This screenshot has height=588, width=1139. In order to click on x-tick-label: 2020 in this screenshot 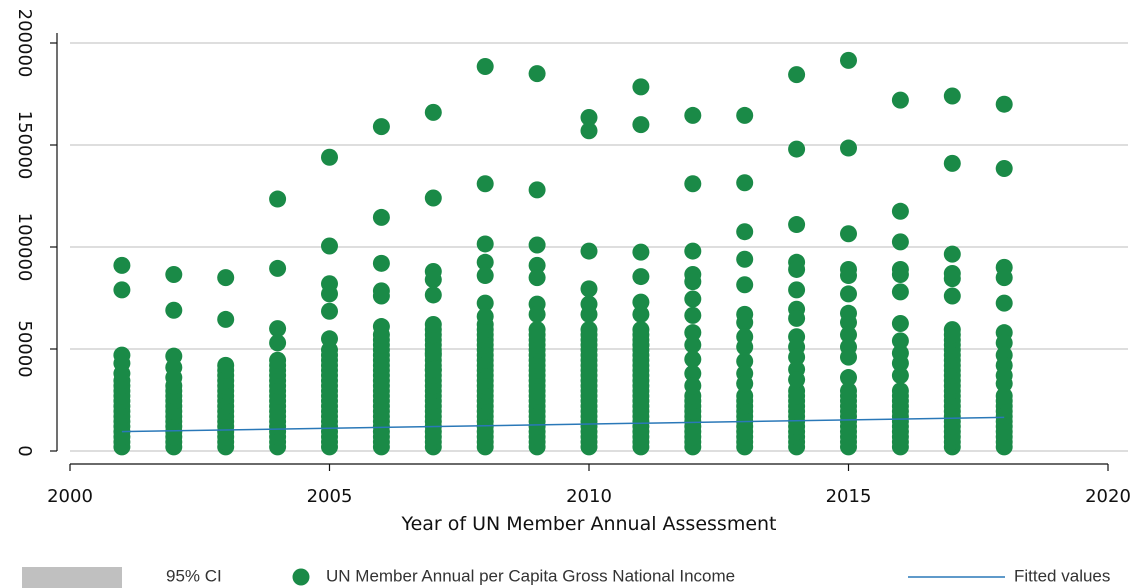, I will do `click(1108, 496)`.